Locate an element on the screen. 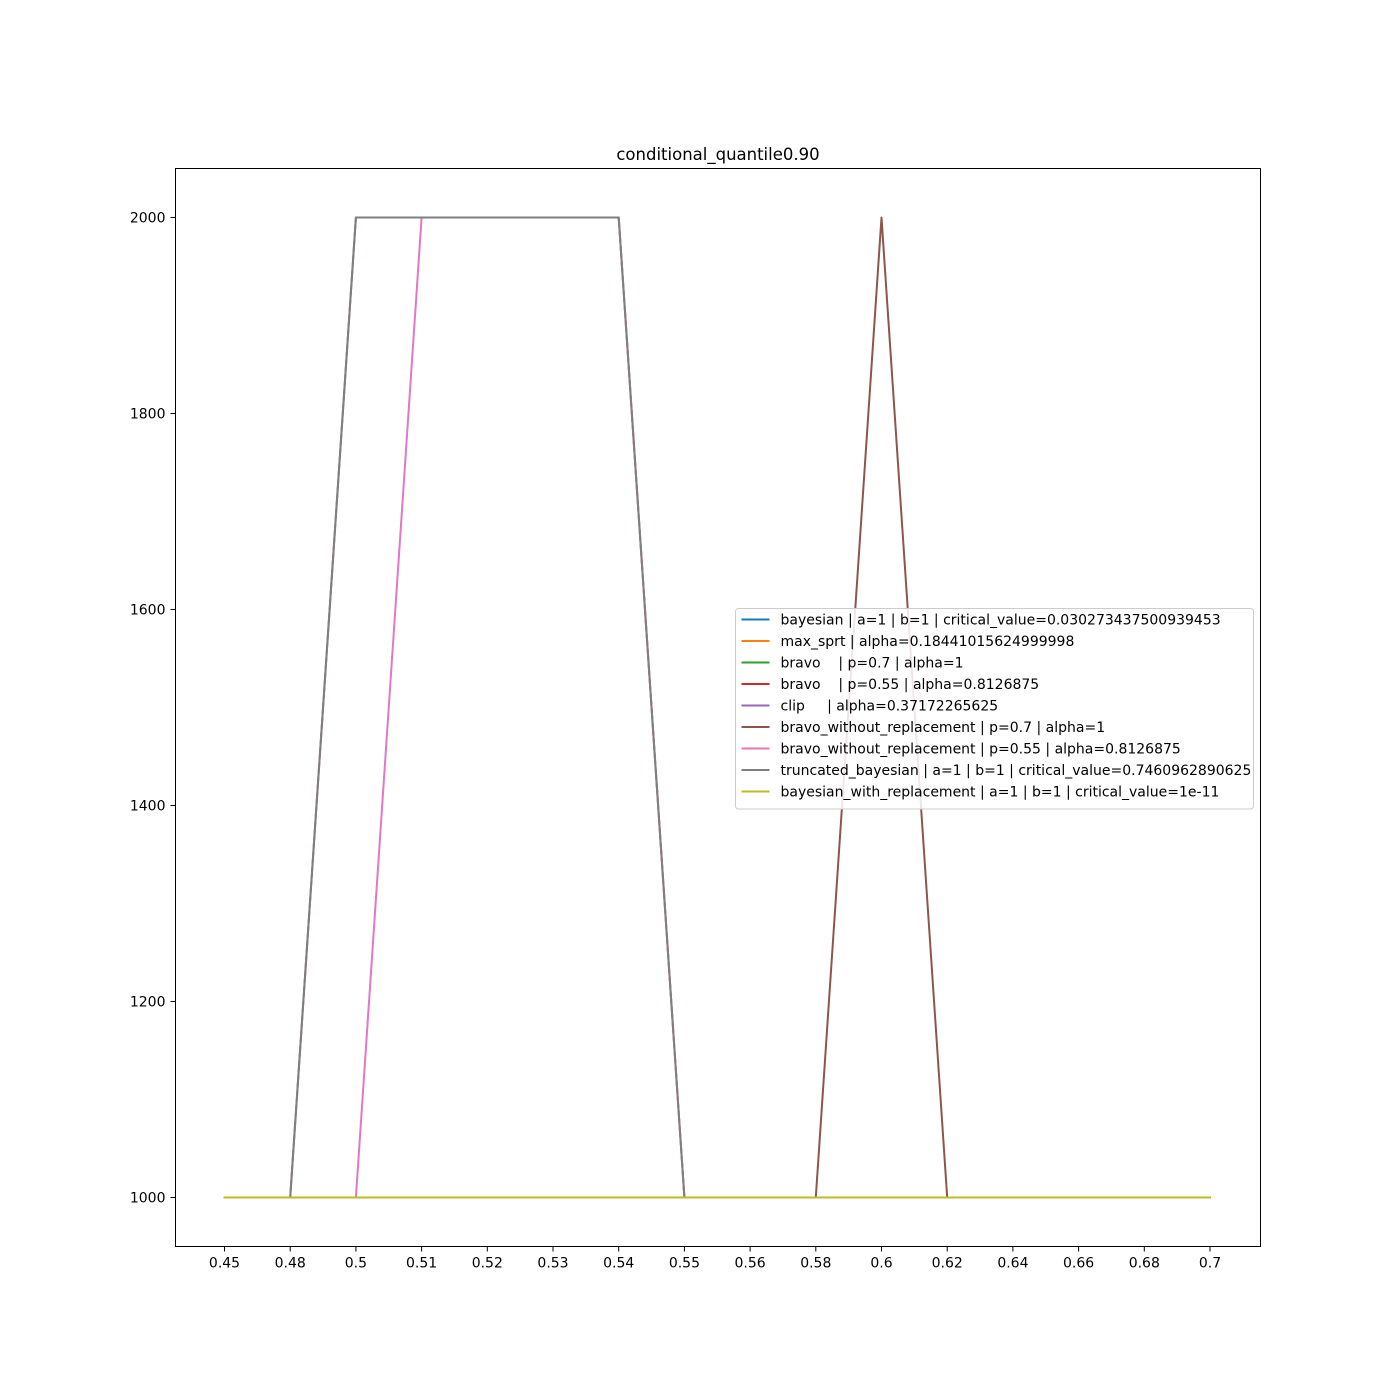 The width and height of the screenshot is (1400, 1400). legend-box is located at coordinates (994, 709).